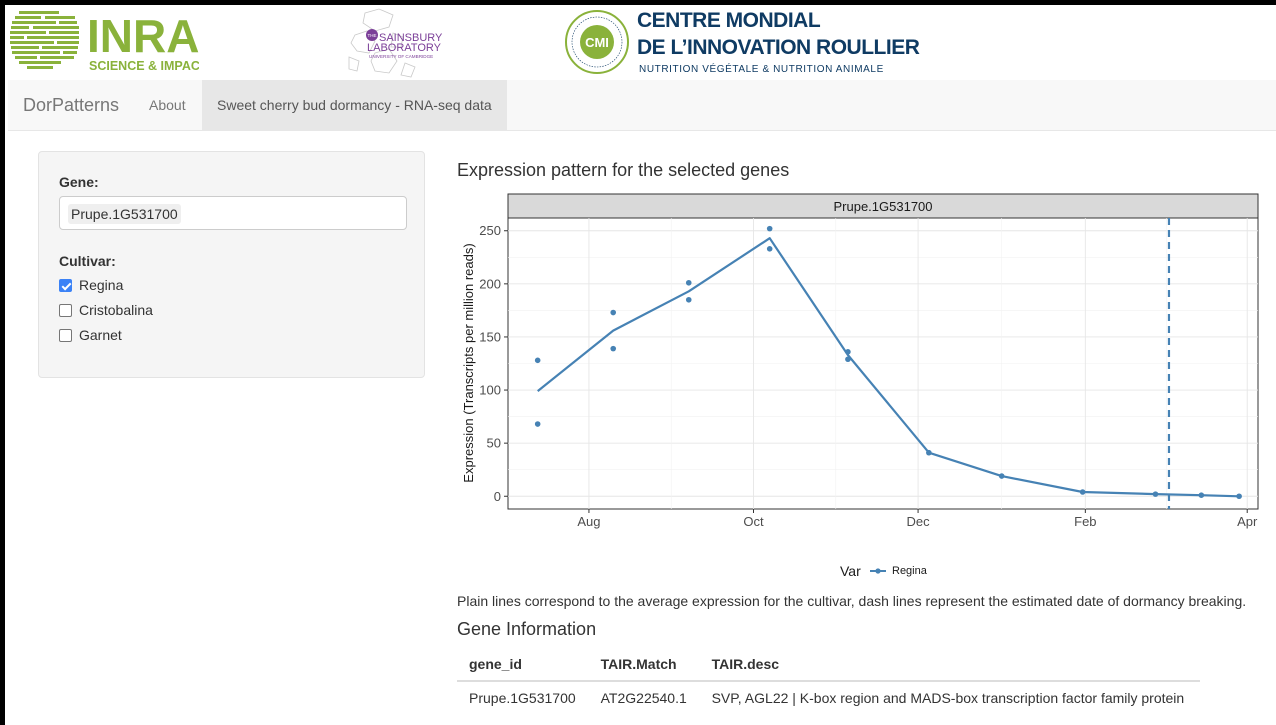 The image size is (1276, 725). What do you see at coordinates (372, 35) in the screenshot?
I see `sainsbury-the: THE` at bounding box center [372, 35].